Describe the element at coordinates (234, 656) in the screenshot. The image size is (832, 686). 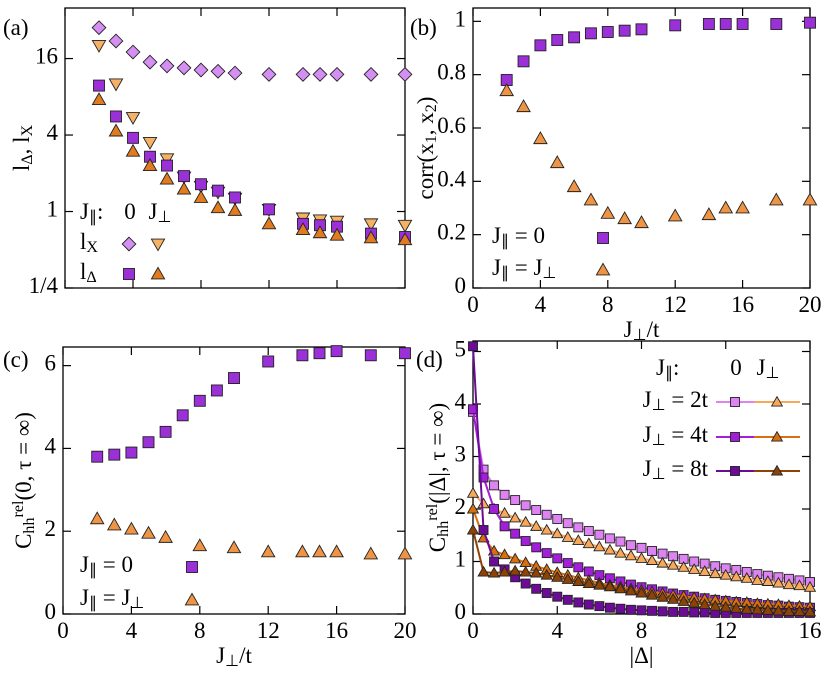
I see `x-axis-label: J⊥/t` at that location.